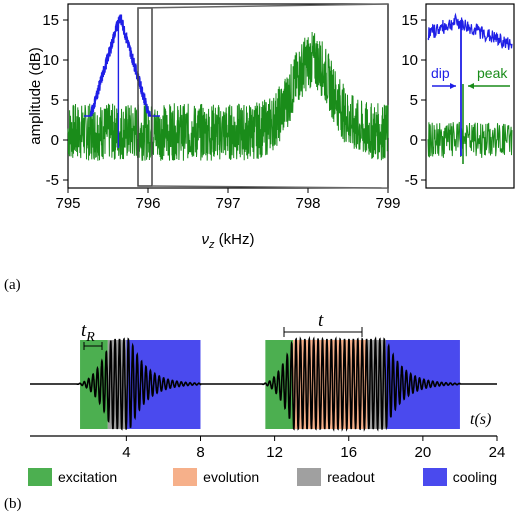  Describe the element at coordinates (88, 332) in the screenshot. I see `tR-label: tR` at that location.